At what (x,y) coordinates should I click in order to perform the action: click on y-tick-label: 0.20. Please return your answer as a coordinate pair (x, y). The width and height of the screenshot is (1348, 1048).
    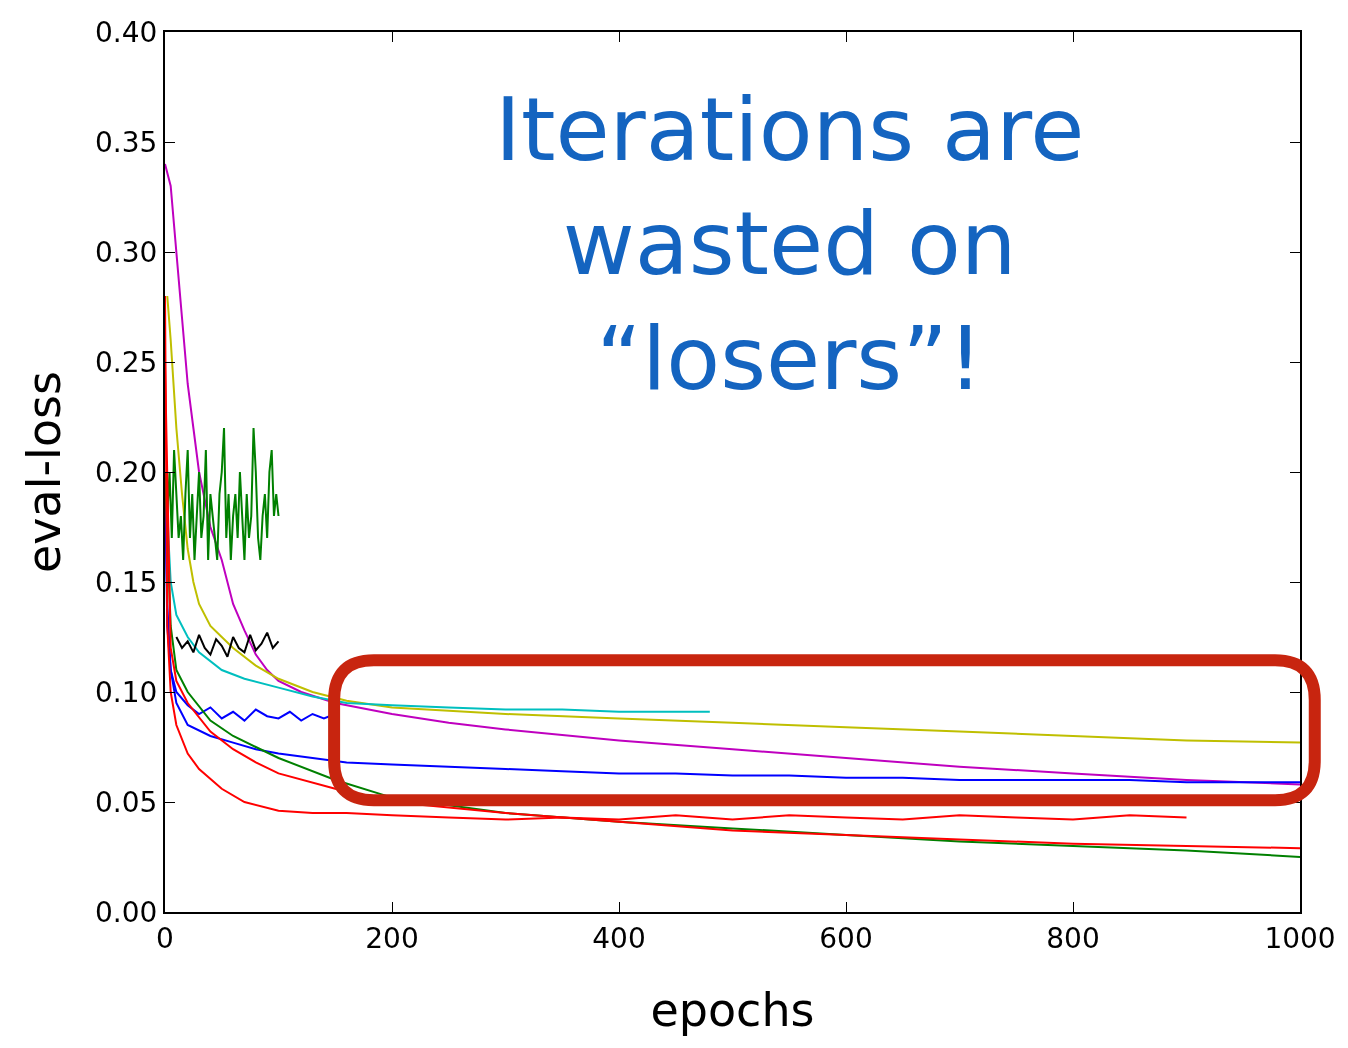
    Looking at the image, I should click on (126, 472).